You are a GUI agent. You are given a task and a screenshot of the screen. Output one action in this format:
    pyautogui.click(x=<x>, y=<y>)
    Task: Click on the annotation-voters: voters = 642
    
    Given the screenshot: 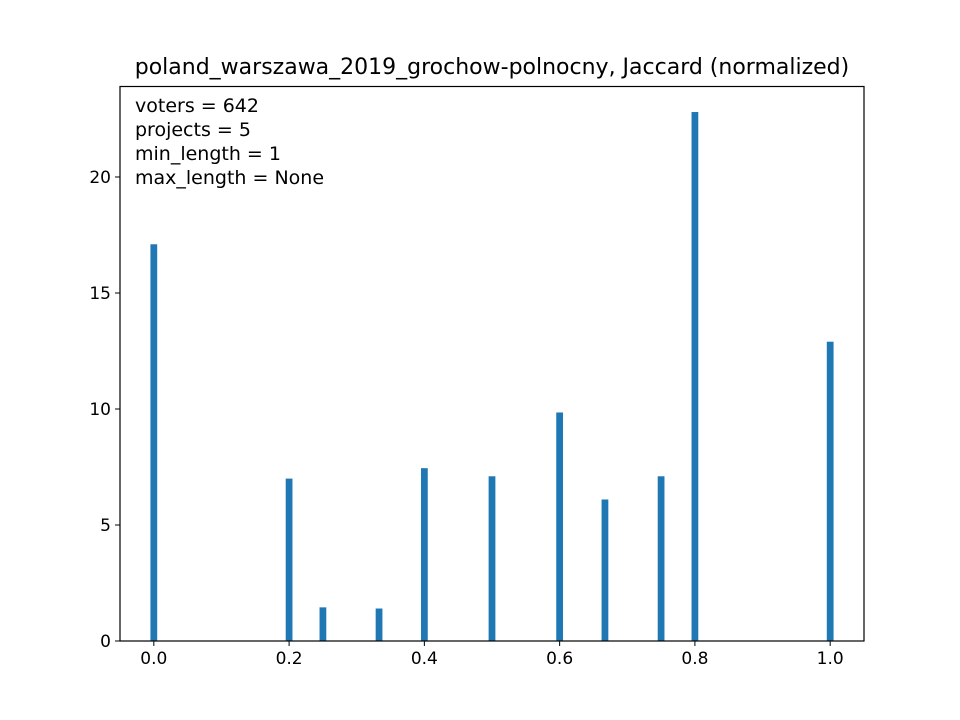 What is the action you would take?
    pyautogui.click(x=197, y=106)
    